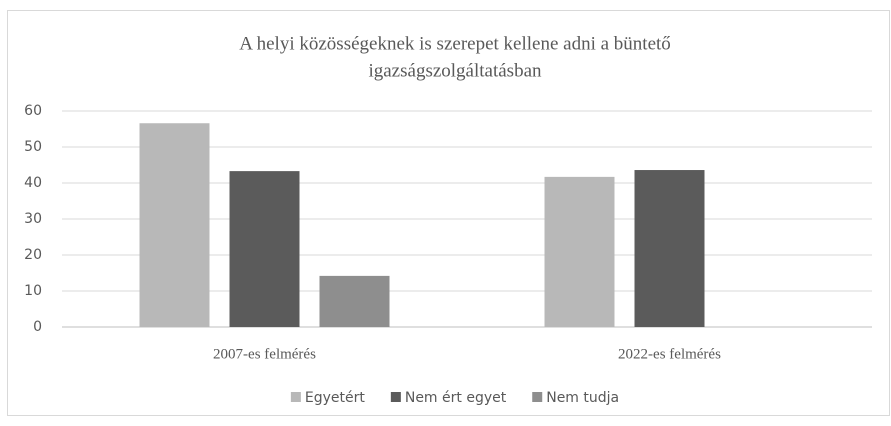  I want to click on y-tick-label: 10, so click(33, 291).